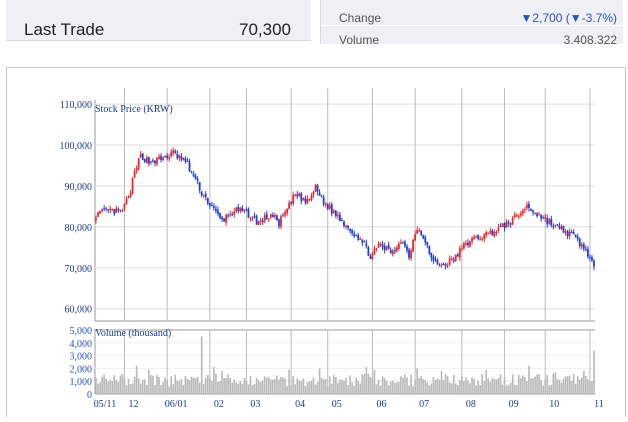 Image resolution: width=628 pixels, height=422 pixels. What do you see at coordinates (133, 404) in the screenshot?
I see `x-tick-label: 12` at bounding box center [133, 404].